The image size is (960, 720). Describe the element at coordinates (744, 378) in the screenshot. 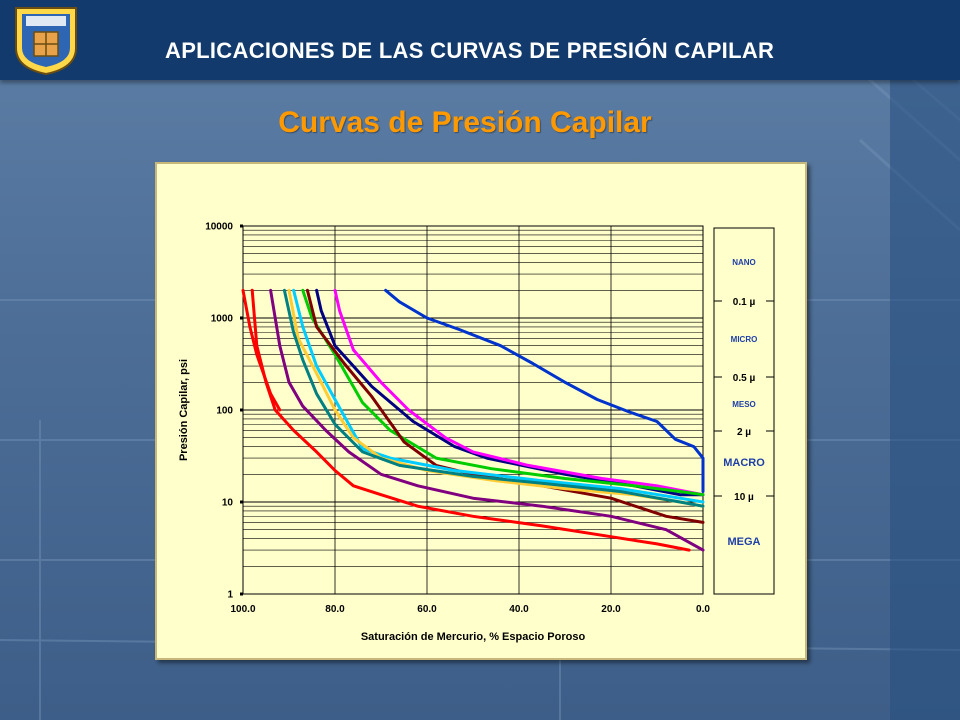

I see `pore-boundary-label: 0.5 µ` at that location.